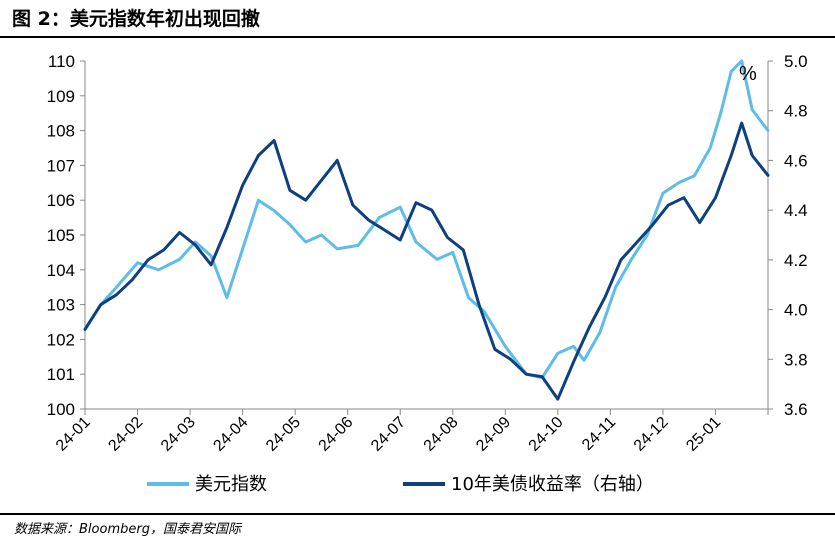 This screenshot has height=544, width=835. Describe the element at coordinates (417, 514) in the screenshot. I see `source-rule` at that location.